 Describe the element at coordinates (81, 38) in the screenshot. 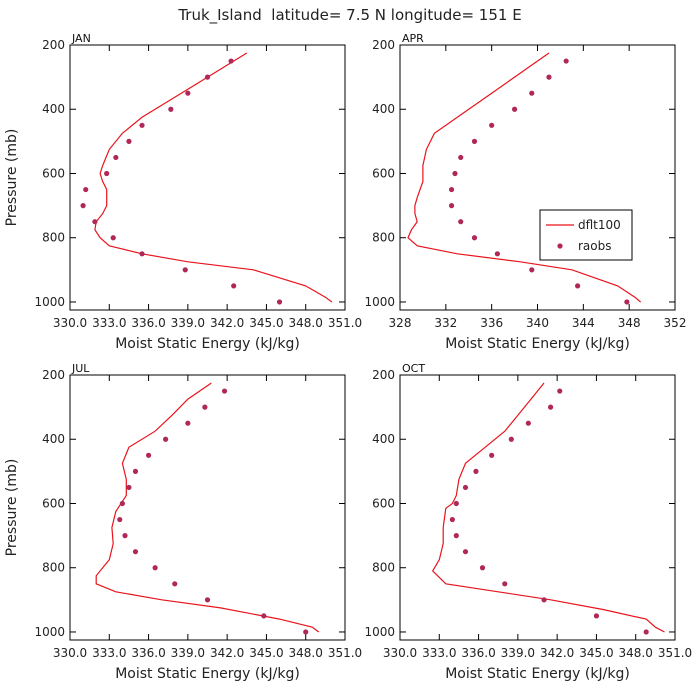

I see `panel-label-jan: JAN` at that location.